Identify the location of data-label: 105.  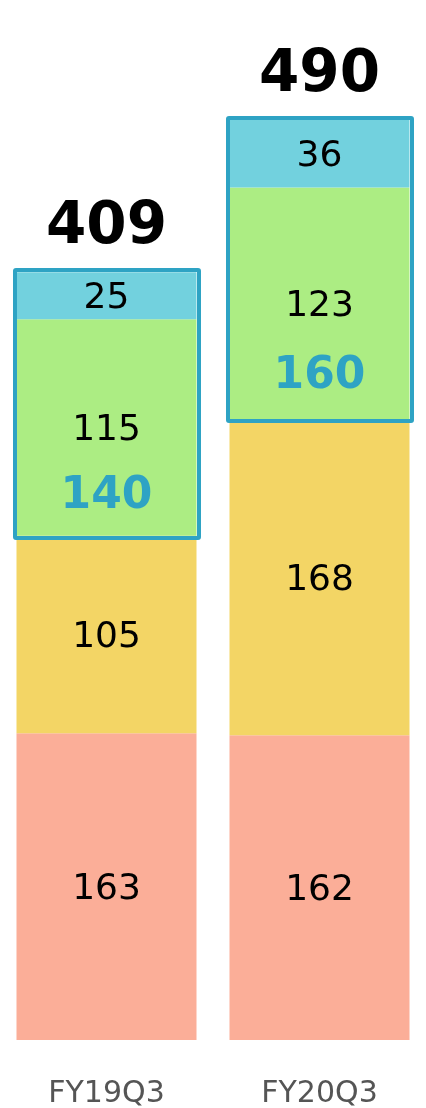
(106, 635).